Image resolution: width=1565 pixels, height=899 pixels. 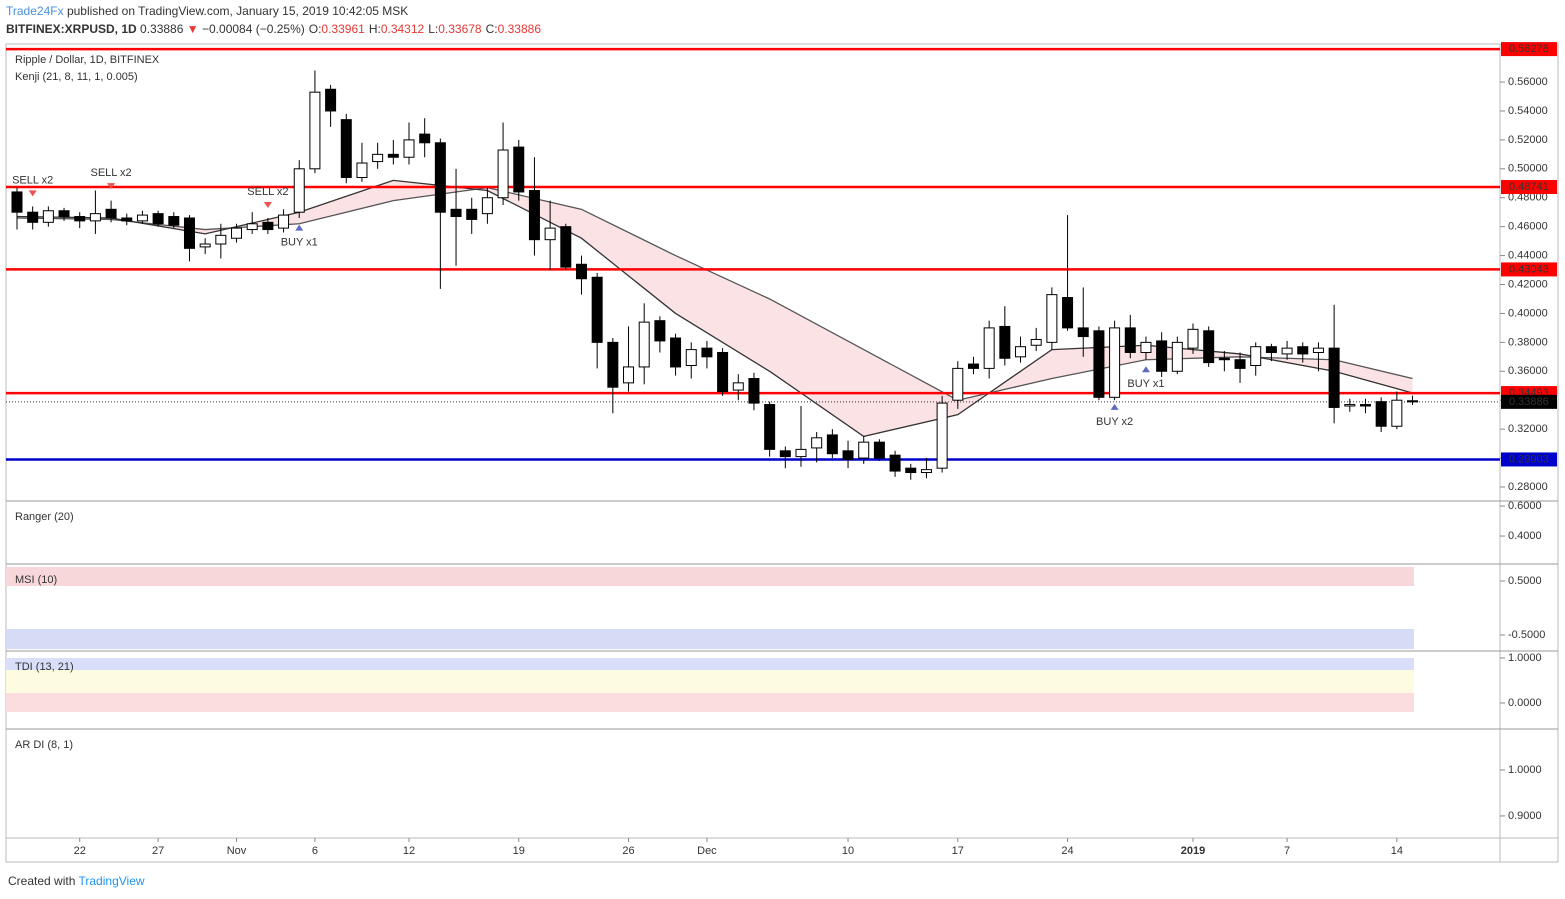 What do you see at coordinates (1528, 313) in the screenshot?
I see `y-tick-label: 0.40000` at bounding box center [1528, 313].